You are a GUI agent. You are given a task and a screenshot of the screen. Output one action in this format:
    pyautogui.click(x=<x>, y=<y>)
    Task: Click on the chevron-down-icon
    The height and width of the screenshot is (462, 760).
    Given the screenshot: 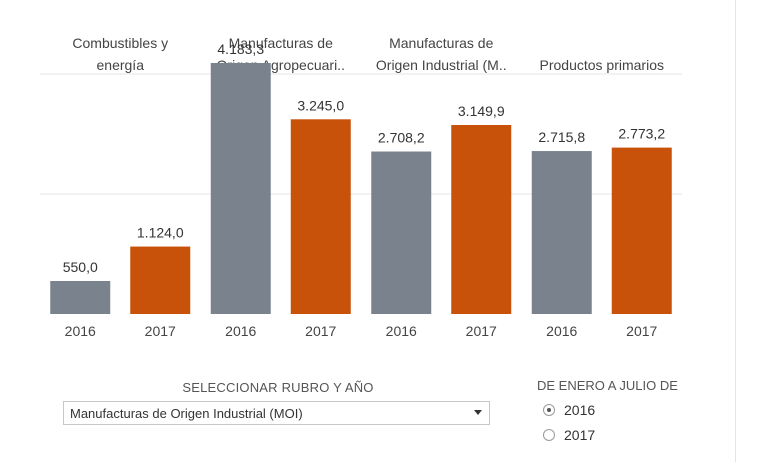 What is the action you would take?
    pyautogui.click(x=478, y=412)
    